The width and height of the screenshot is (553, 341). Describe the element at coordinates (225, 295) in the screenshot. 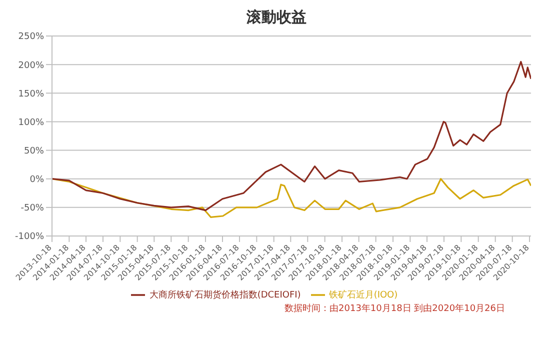

I see `legend-label: 大商所铁矿石期货价格指数(DCEIOFI)` at that location.